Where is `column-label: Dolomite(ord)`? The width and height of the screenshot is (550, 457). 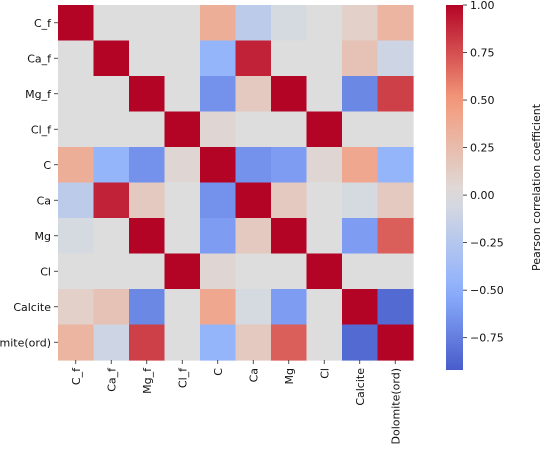 column-label: Dolomite(ord) is located at coordinates (395, 406).